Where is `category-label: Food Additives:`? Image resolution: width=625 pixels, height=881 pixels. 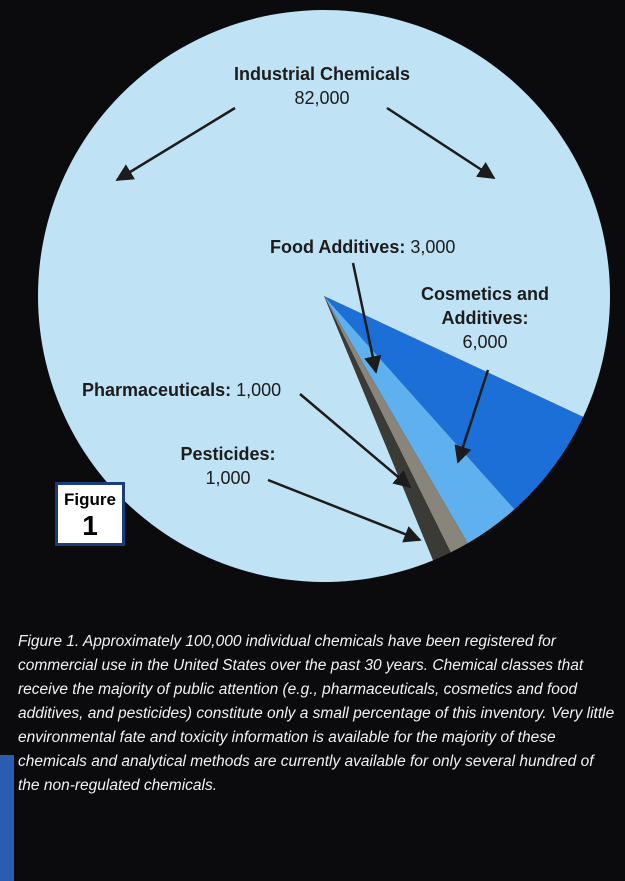
category-label: Food Additives: is located at coordinates (338, 247).